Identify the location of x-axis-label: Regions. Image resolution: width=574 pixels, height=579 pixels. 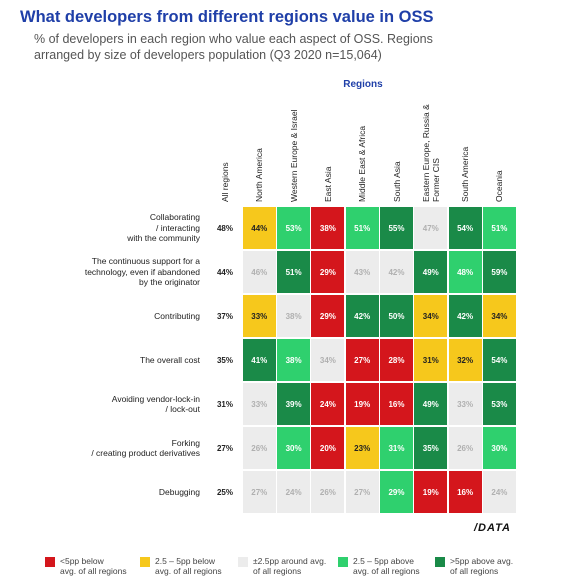
(363, 84).